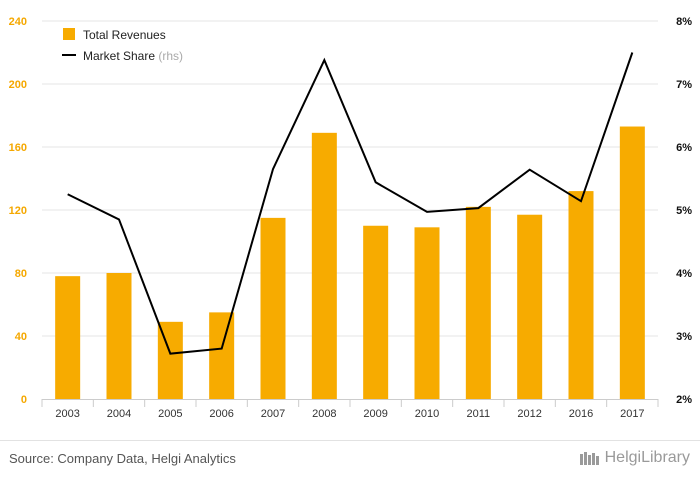 Image resolution: width=700 pixels, height=484 pixels. What do you see at coordinates (133, 56) in the screenshot?
I see `legend-label-market-share: Market Share (rhs)` at bounding box center [133, 56].